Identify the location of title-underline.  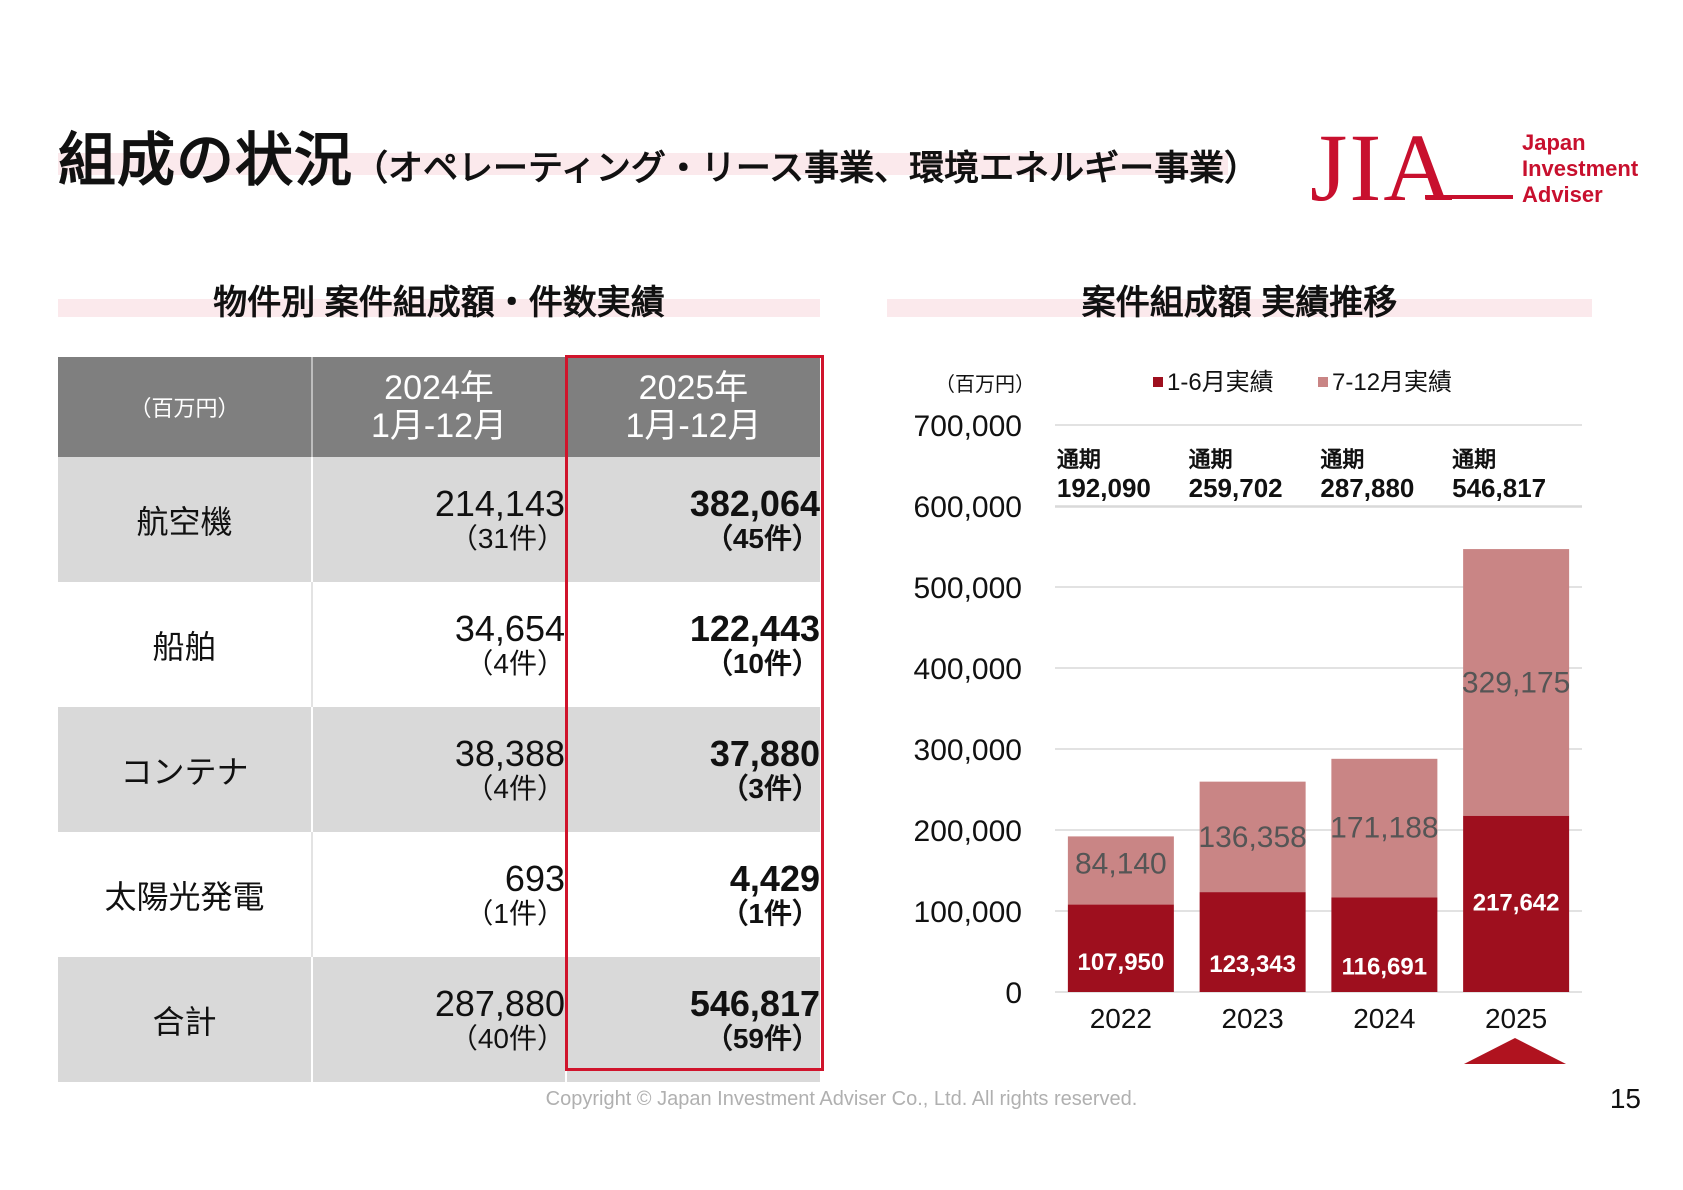
(643, 164).